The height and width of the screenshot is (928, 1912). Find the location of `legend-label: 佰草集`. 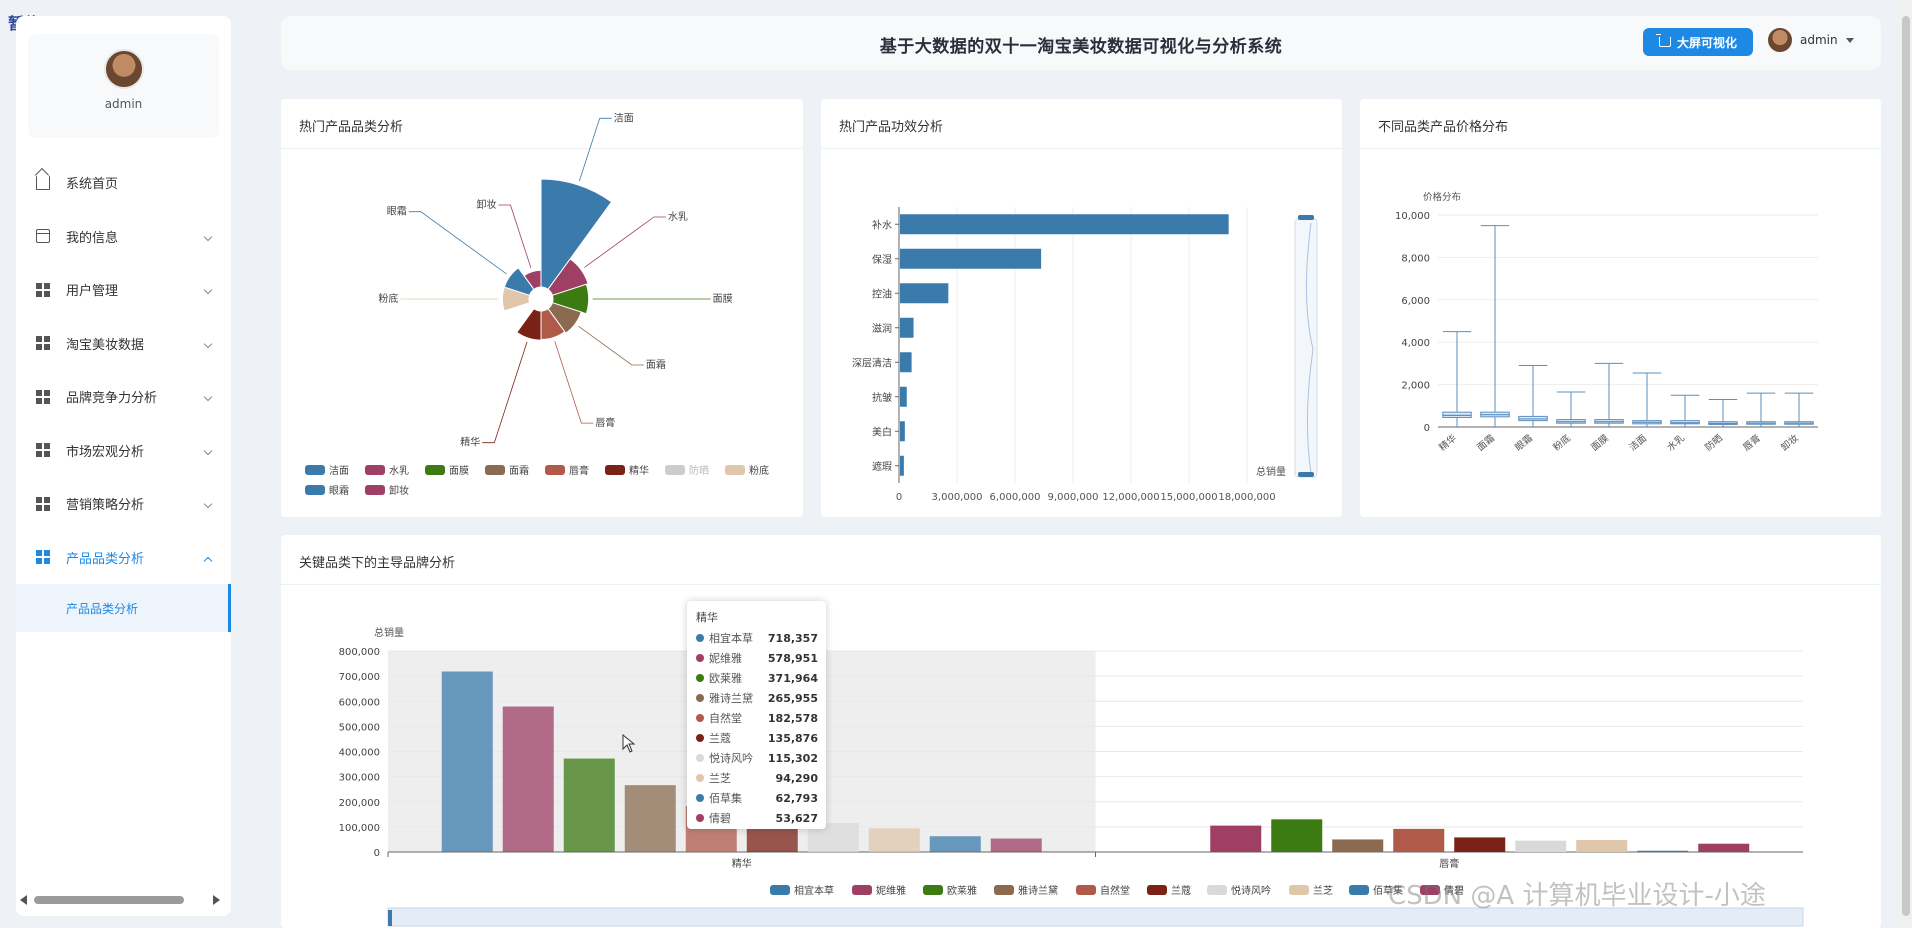

legend-label: 佰草集 is located at coordinates (1388, 890).